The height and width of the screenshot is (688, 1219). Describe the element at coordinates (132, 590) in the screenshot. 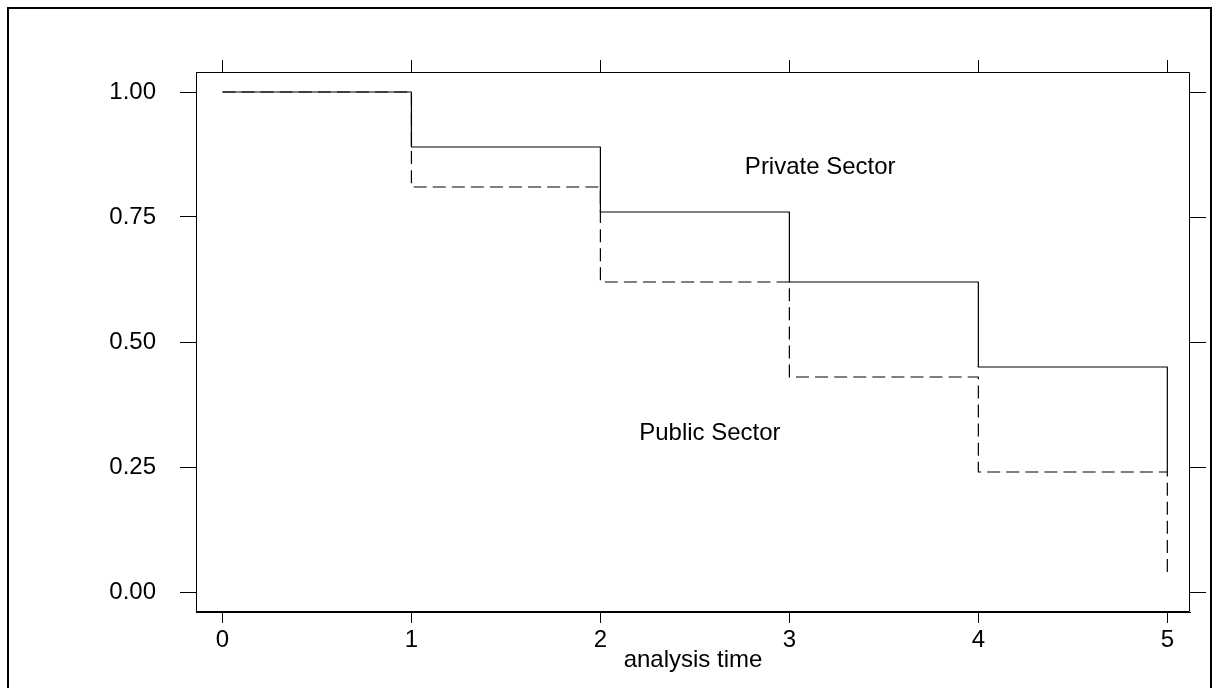

I see `y-tick-label: 0.00` at that location.